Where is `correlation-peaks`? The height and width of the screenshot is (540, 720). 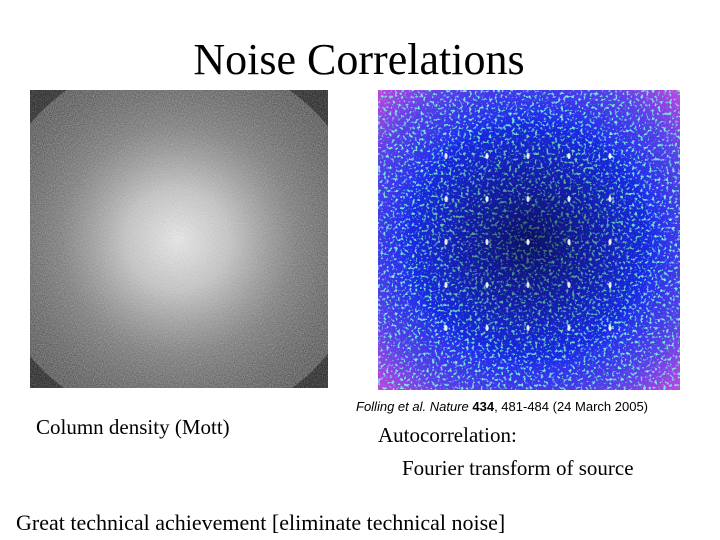
correlation-peaks is located at coordinates (528, 242).